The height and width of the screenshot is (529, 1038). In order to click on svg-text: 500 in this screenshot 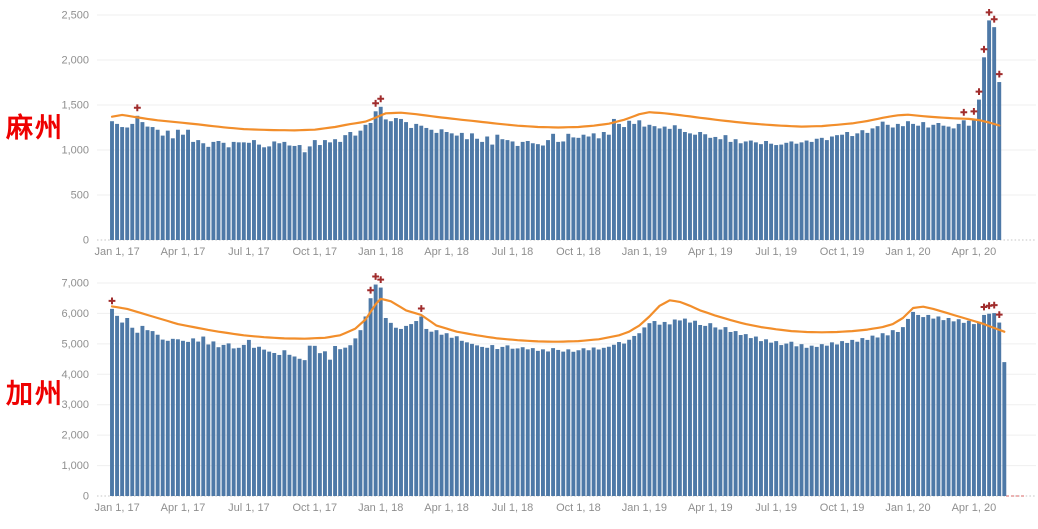, I will do `click(80, 196)`.